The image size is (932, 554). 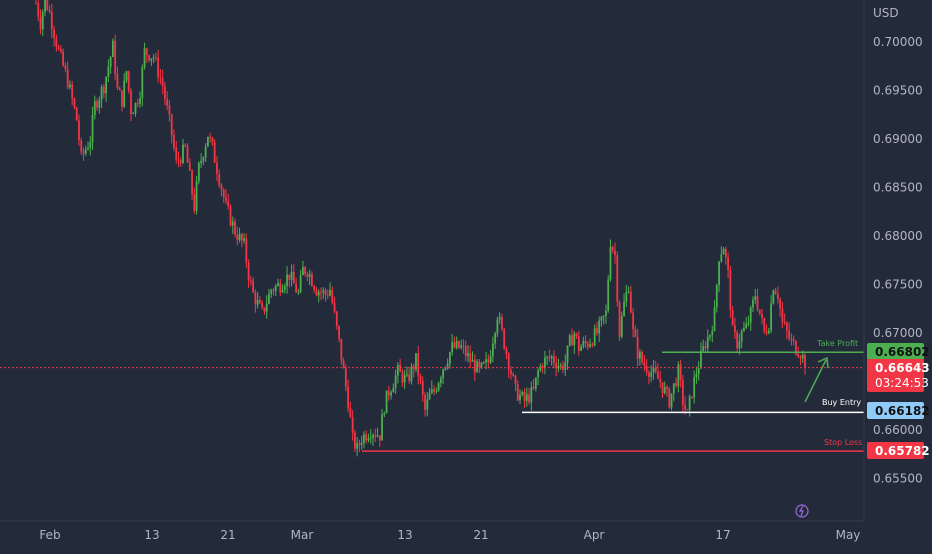 What do you see at coordinates (898, 333) in the screenshot?
I see `y-tick-label: 0.67000` at bounding box center [898, 333].